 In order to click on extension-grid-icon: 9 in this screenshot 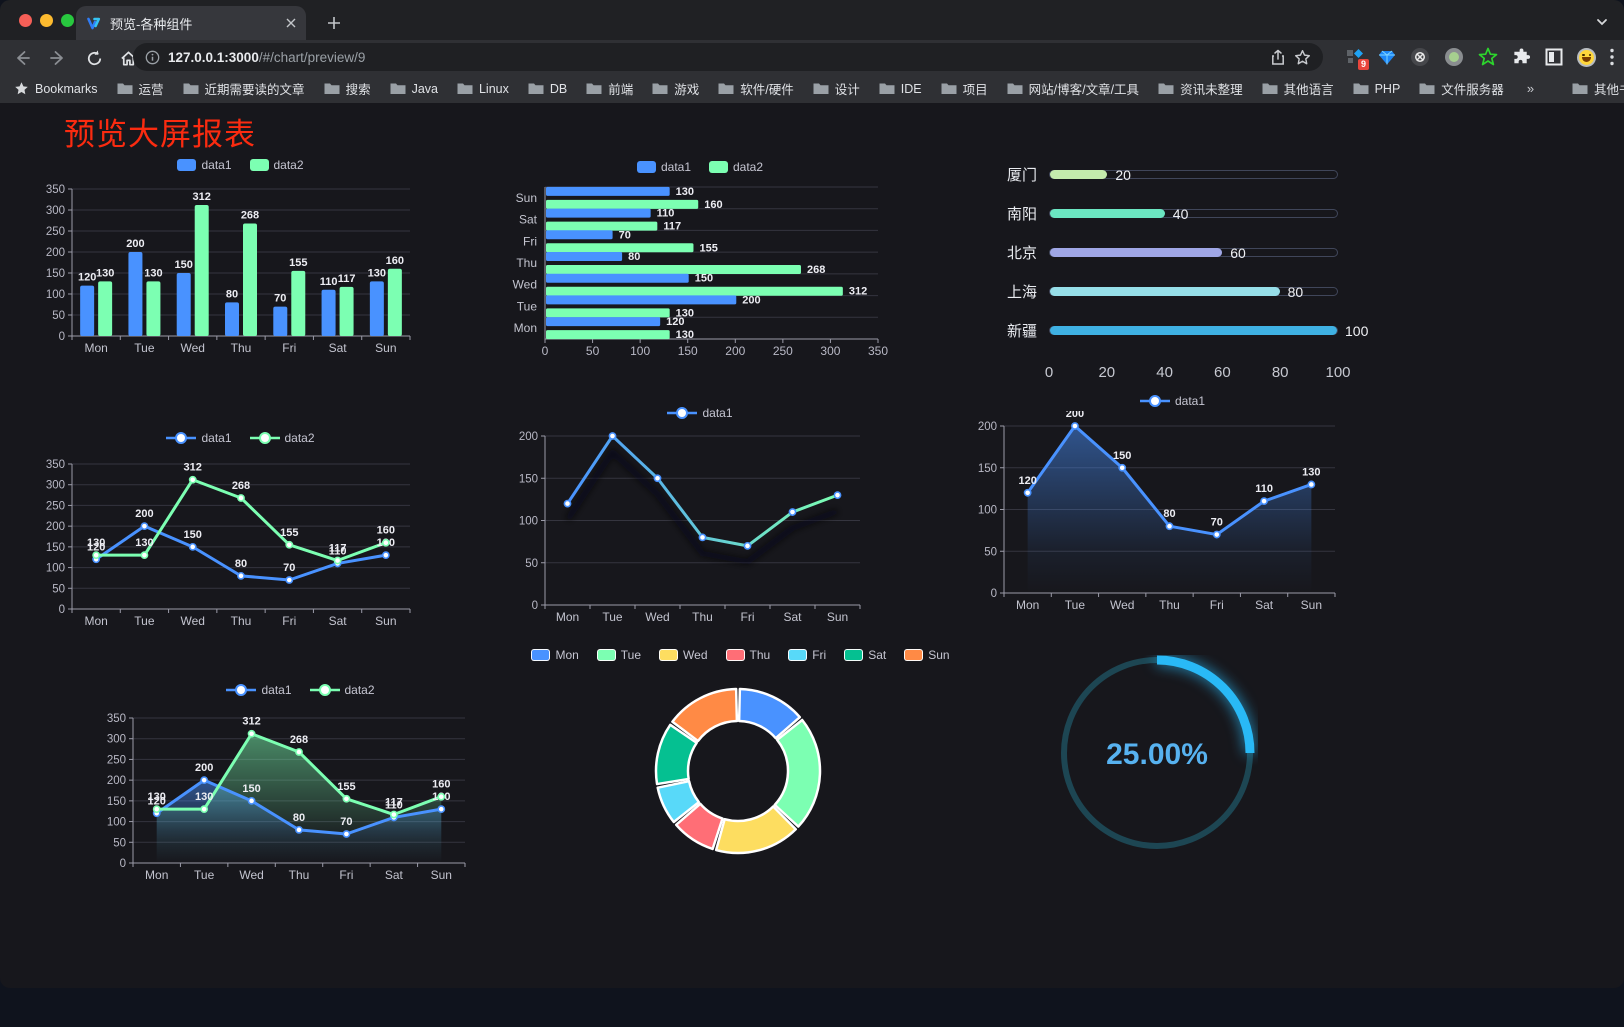, I will do `click(1357, 59)`.